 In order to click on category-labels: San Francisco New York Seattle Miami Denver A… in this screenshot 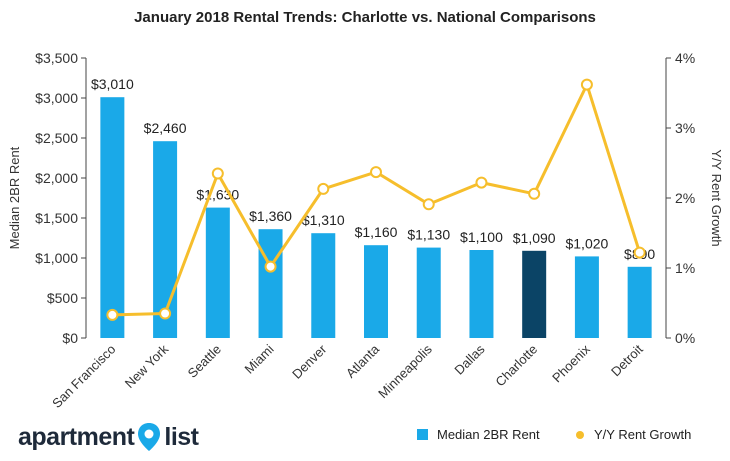, I will do `click(347, 376)`.